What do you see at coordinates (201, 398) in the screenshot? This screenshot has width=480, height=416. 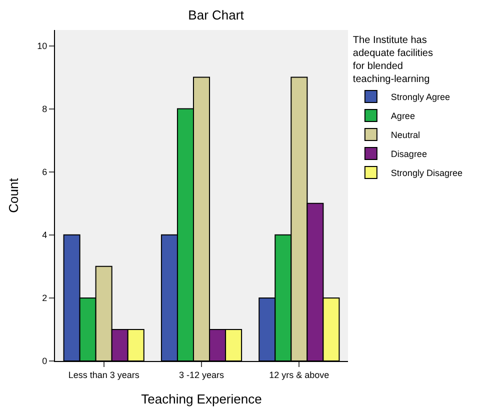 I see `x-axis-title: Teaching Experience` at bounding box center [201, 398].